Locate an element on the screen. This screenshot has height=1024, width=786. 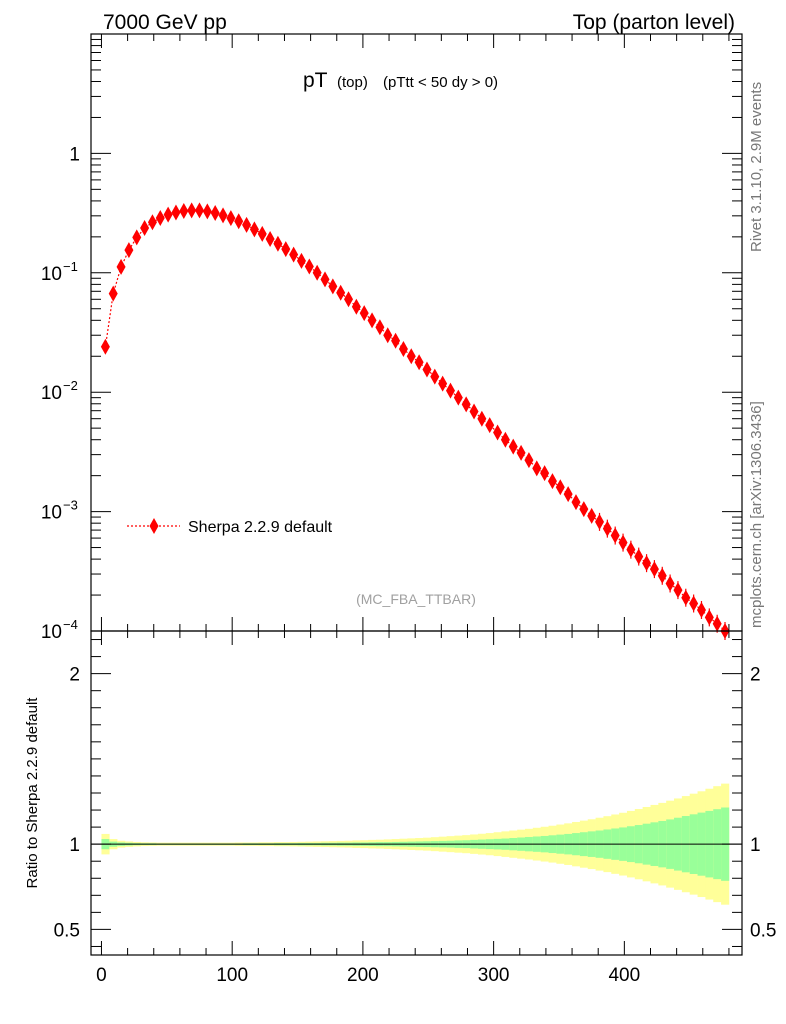
y-tick-label: 1 is located at coordinates (74, 154).